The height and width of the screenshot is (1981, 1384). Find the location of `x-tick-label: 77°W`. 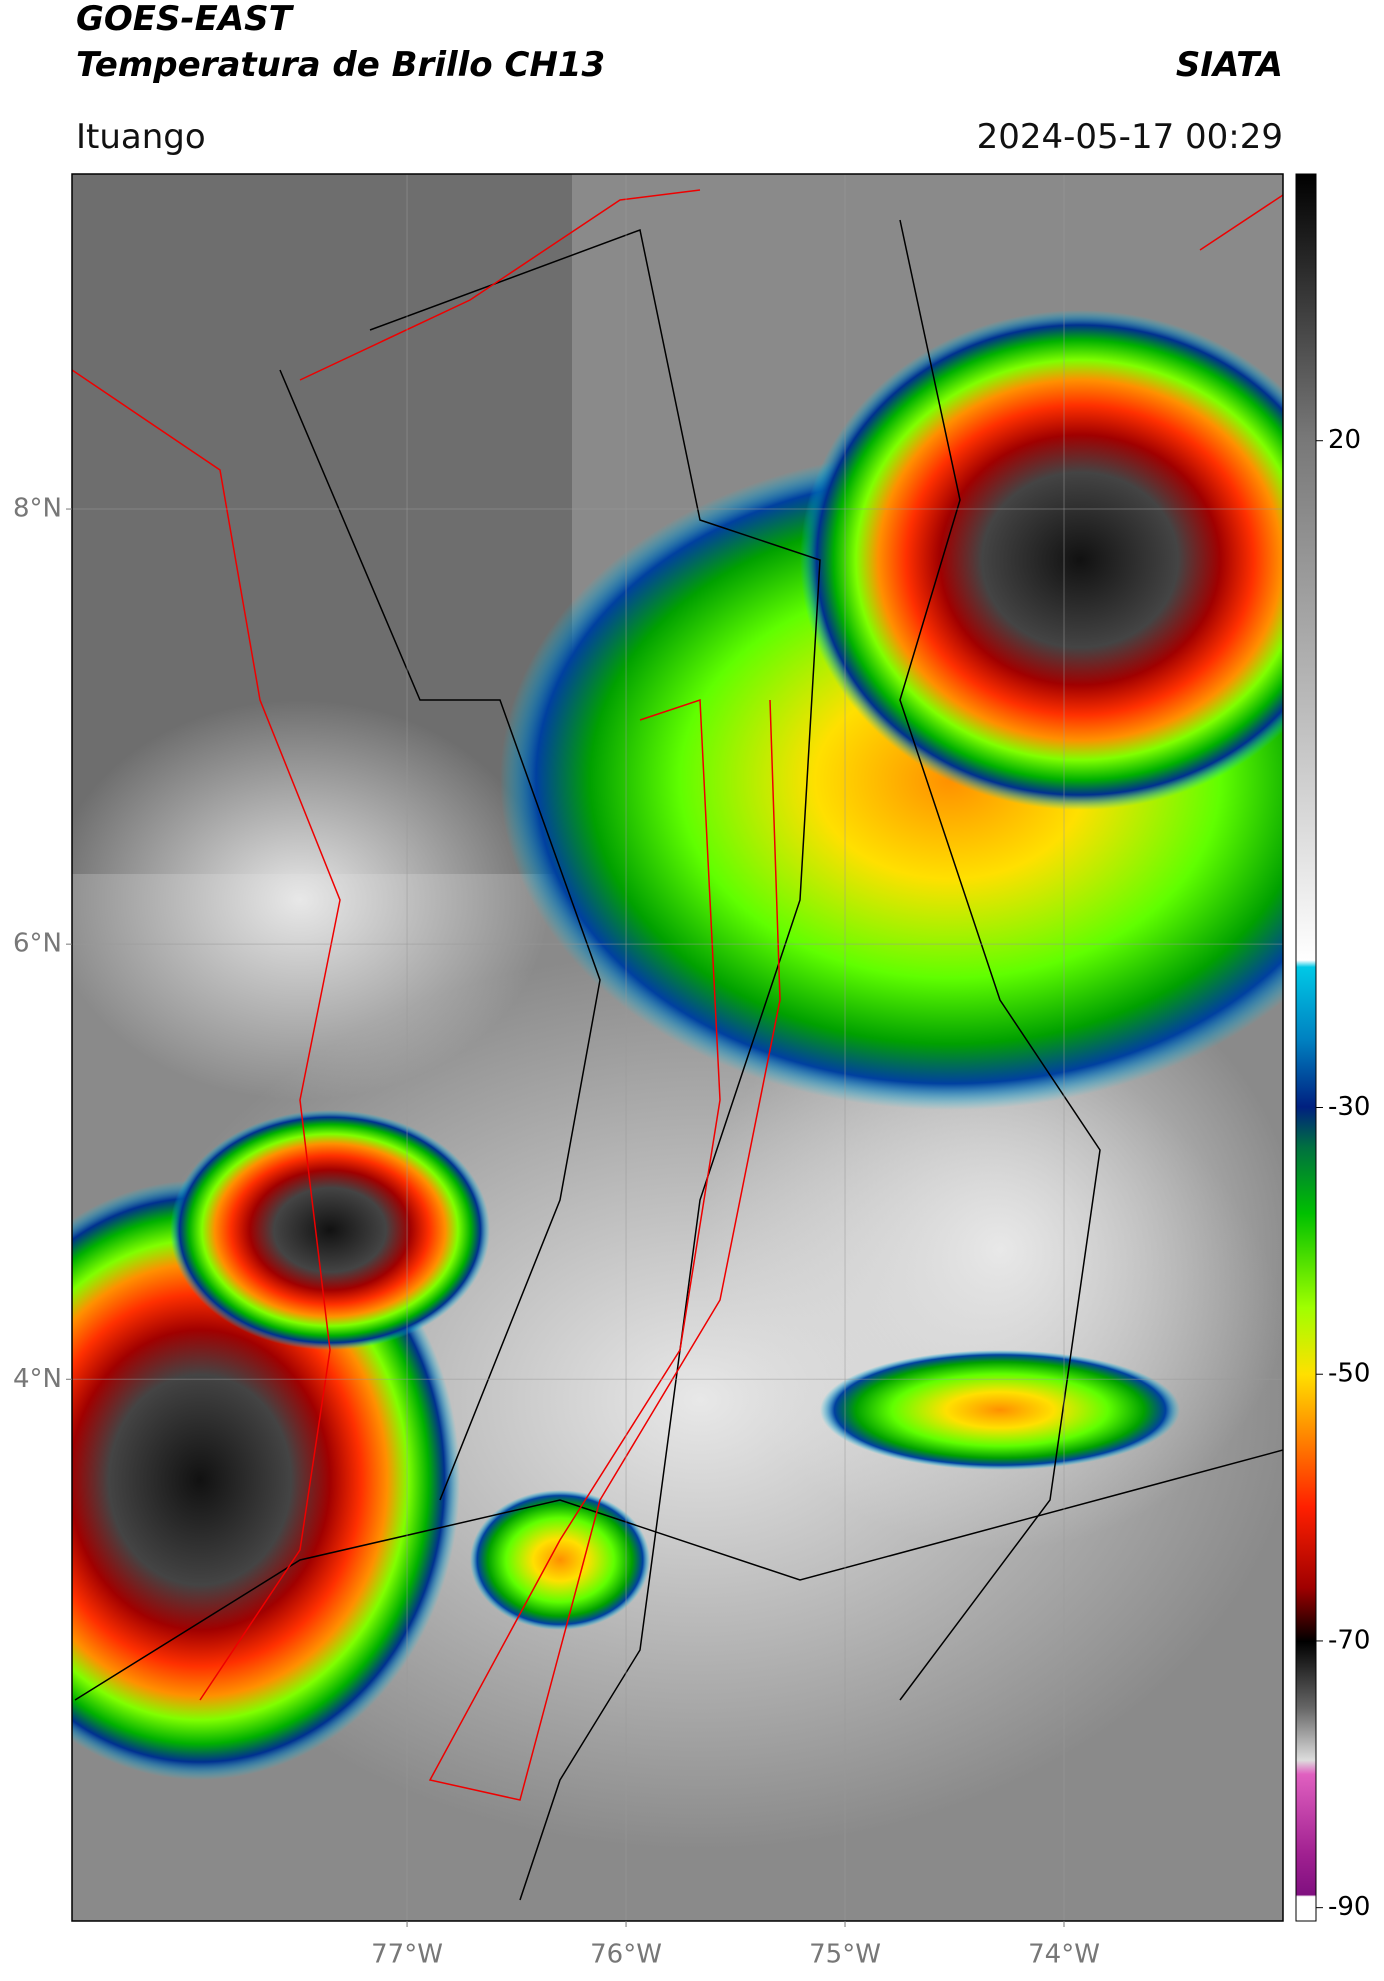

x-tick-label: 77°W is located at coordinates (407, 1955).